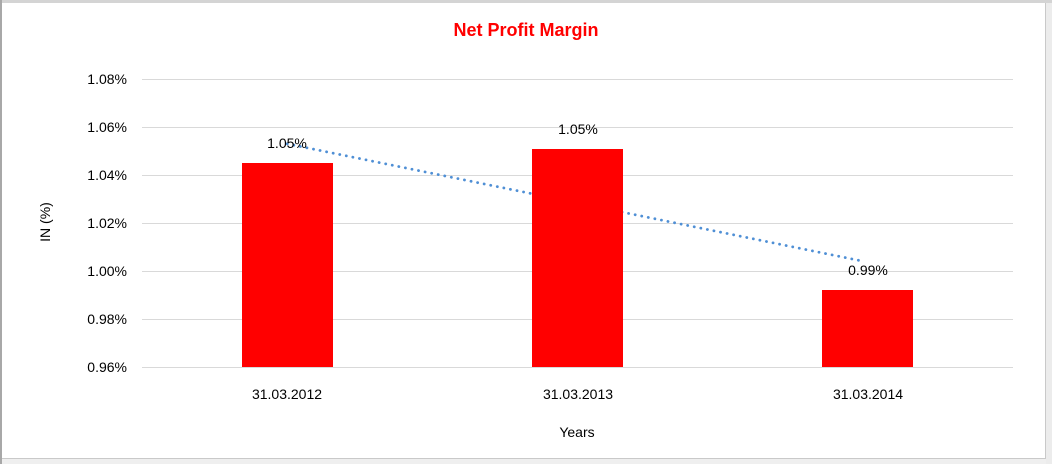  Describe the element at coordinates (107, 175) in the screenshot. I see `y-axis-tick-label: 1.04%` at that location.